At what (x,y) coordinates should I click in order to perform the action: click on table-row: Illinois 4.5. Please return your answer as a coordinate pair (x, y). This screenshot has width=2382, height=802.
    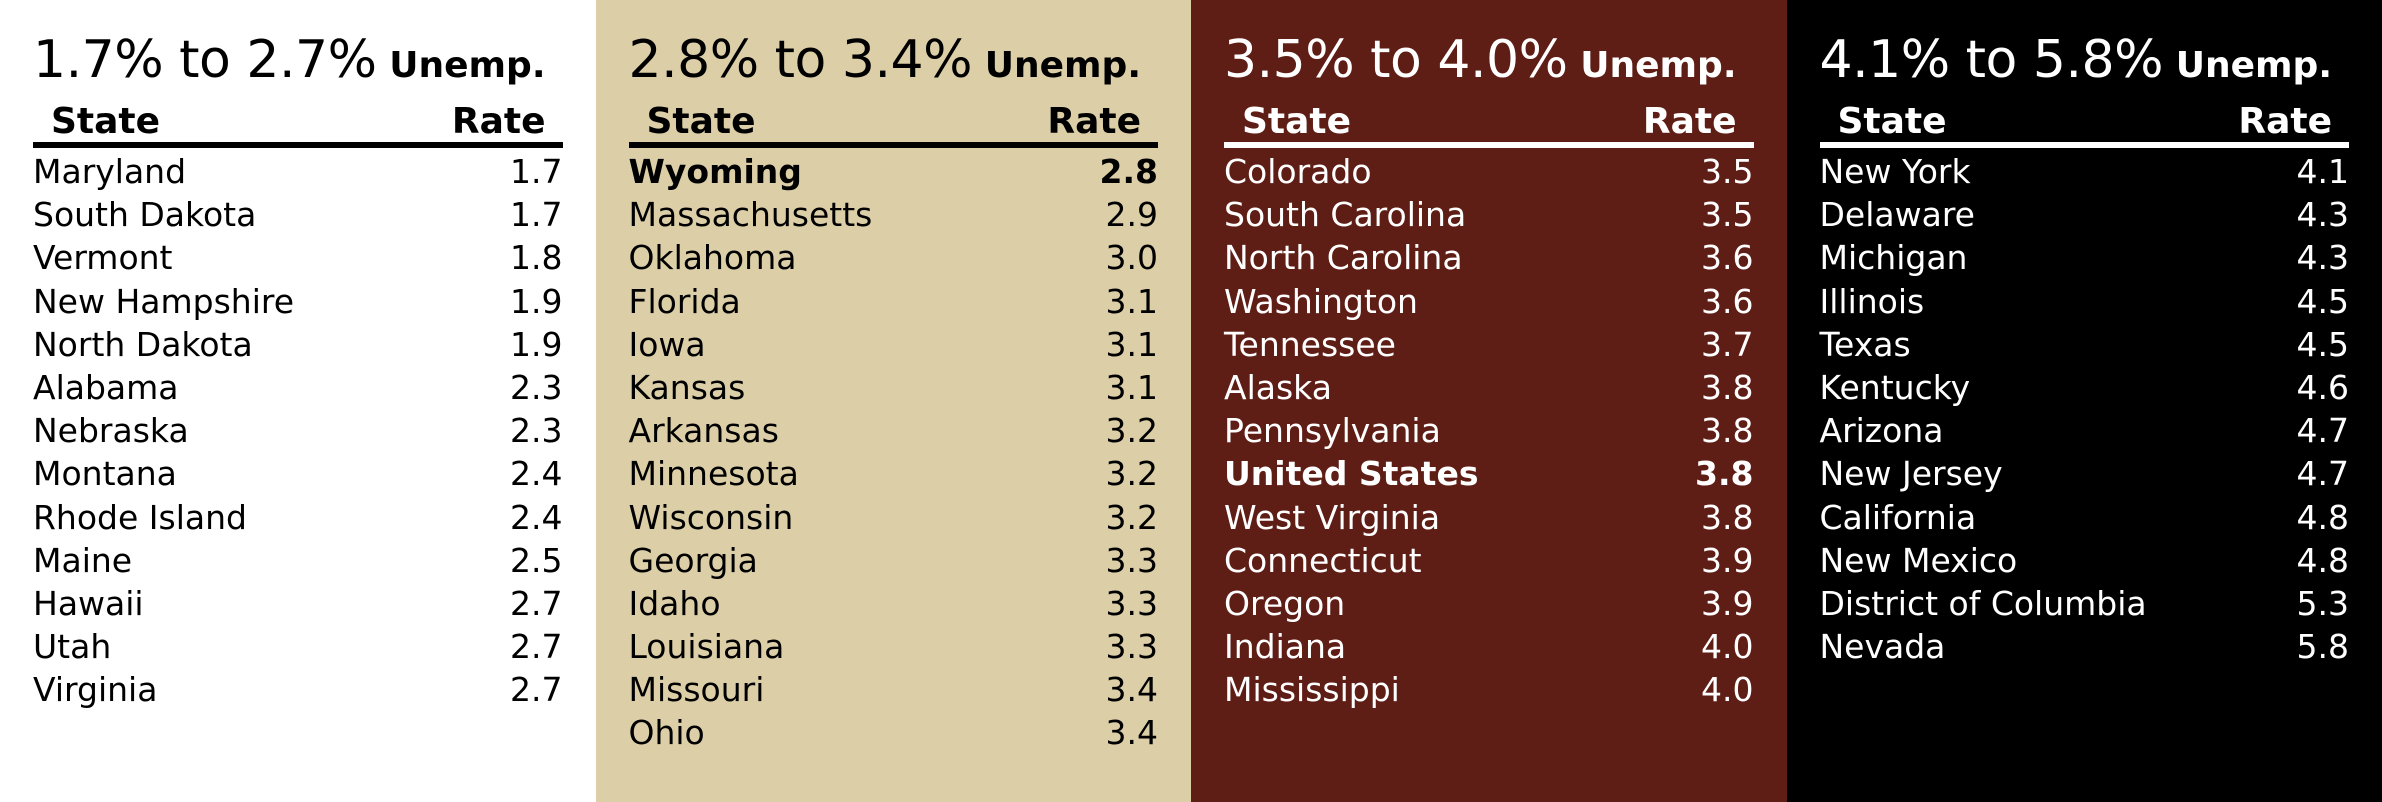
    Looking at the image, I should click on (2085, 301).